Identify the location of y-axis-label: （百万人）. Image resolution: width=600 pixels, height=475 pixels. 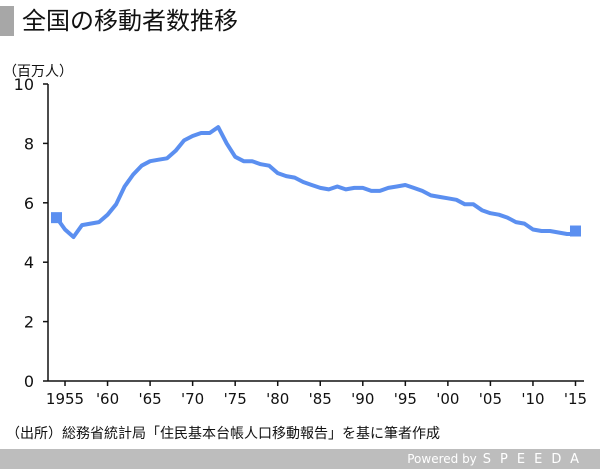
(38, 72).